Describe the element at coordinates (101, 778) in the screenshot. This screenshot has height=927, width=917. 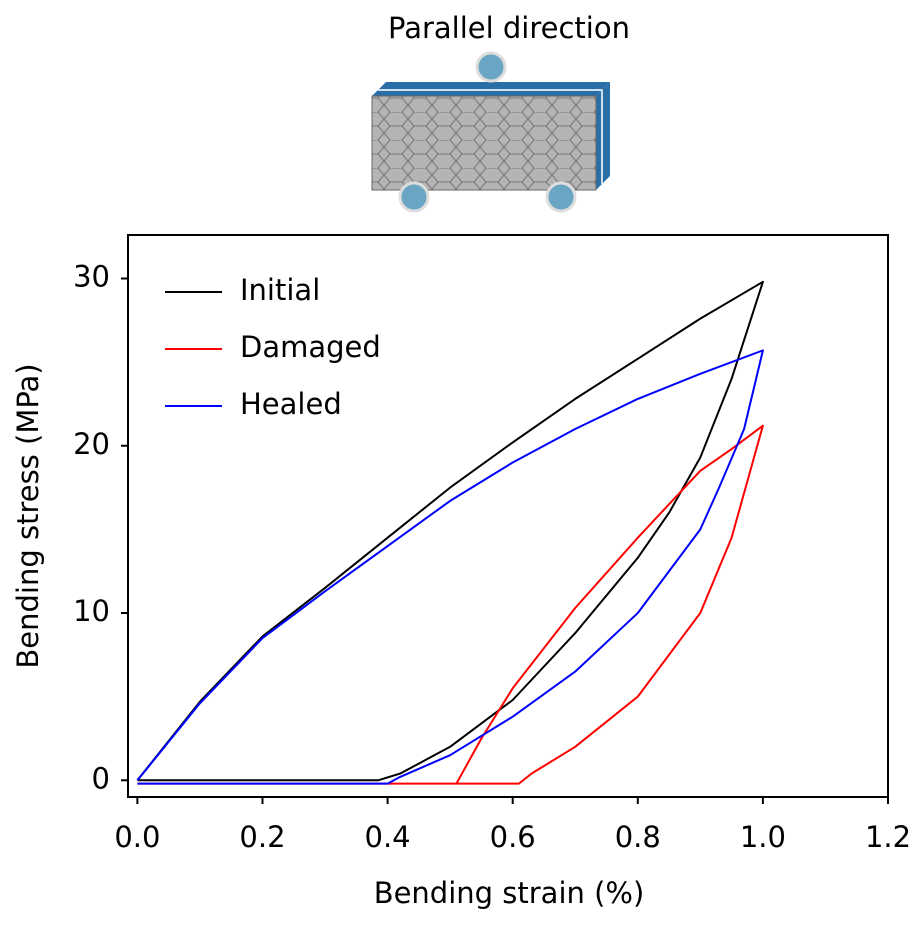
I see `y-tick-label: 0` at that location.